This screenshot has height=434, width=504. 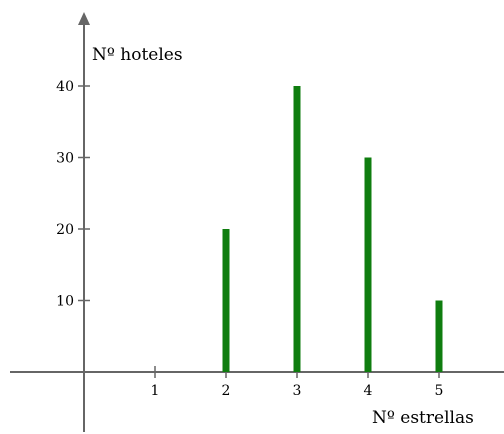 What do you see at coordinates (155, 391) in the screenshot?
I see `x-tick-label-1: 1` at bounding box center [155, 391].